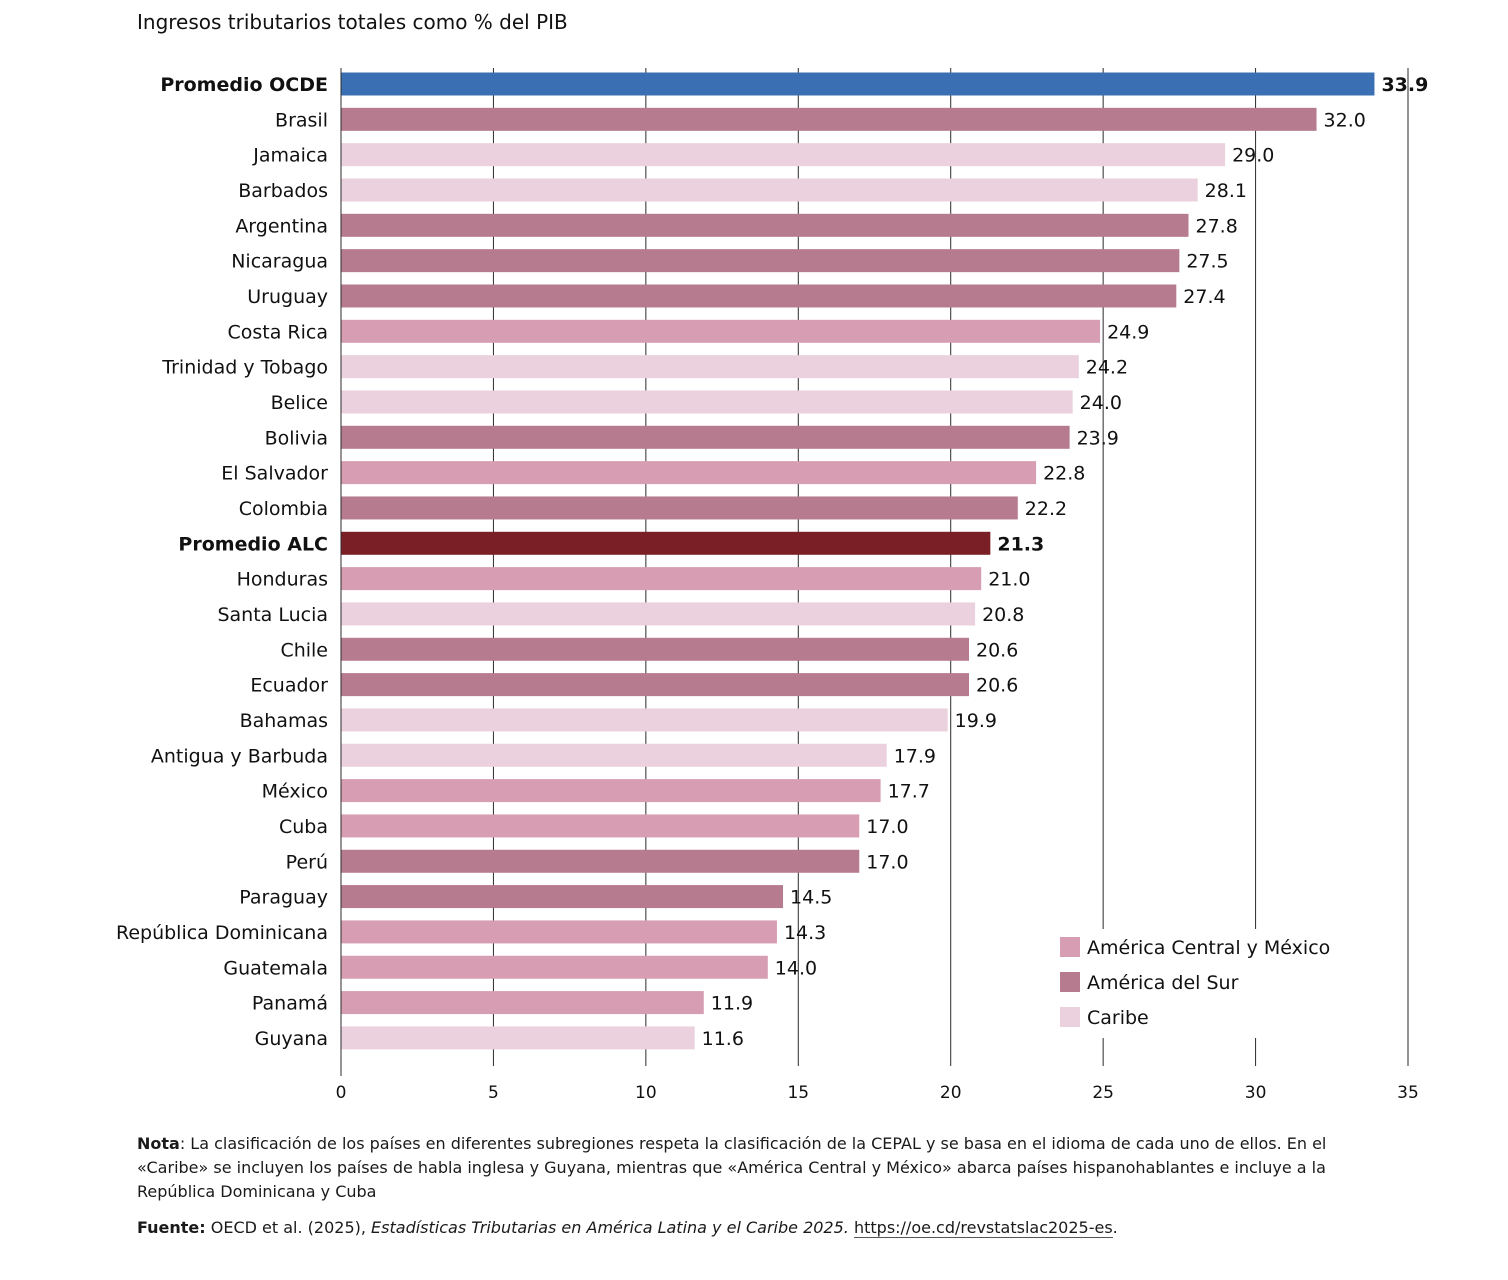 This screenshot has width=1508, height=1280. Describe the element at coordinates (1009, 580) in the screenshot. I see `data-label: 21.0` at that location.